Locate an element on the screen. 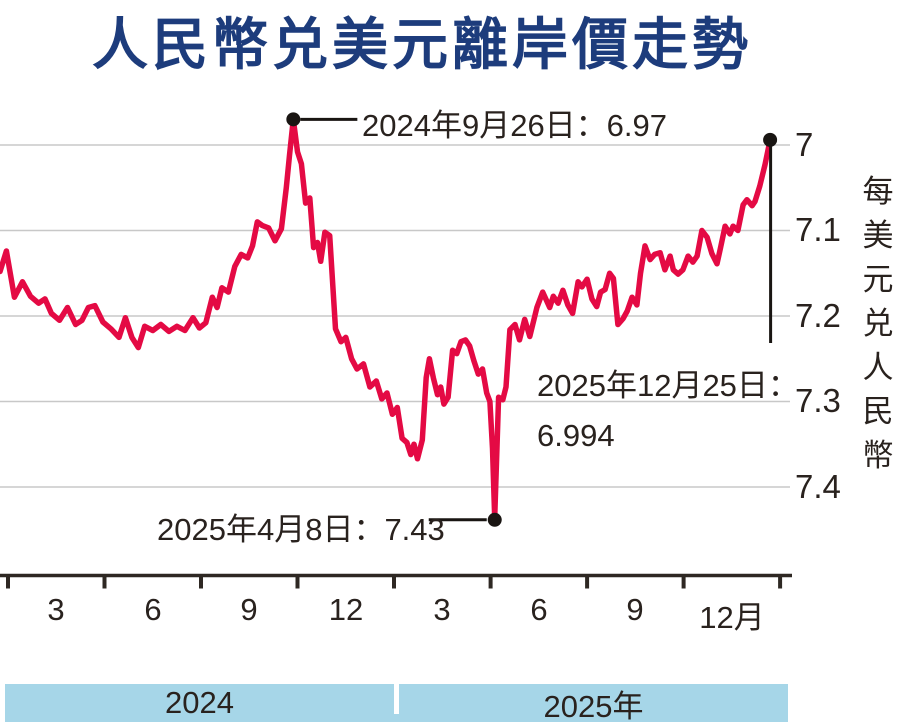 Image resolution: width=907 pixels, height=724 pixels. x-axis-tick-label: 12月 is located at coordinates (732, 617).